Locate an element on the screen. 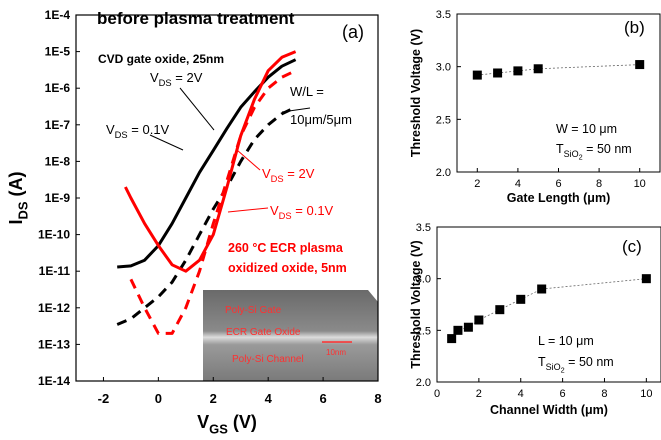 The image size is (661, 440). y-tick-label: 1E-11 is located at coordinates (55, 271).